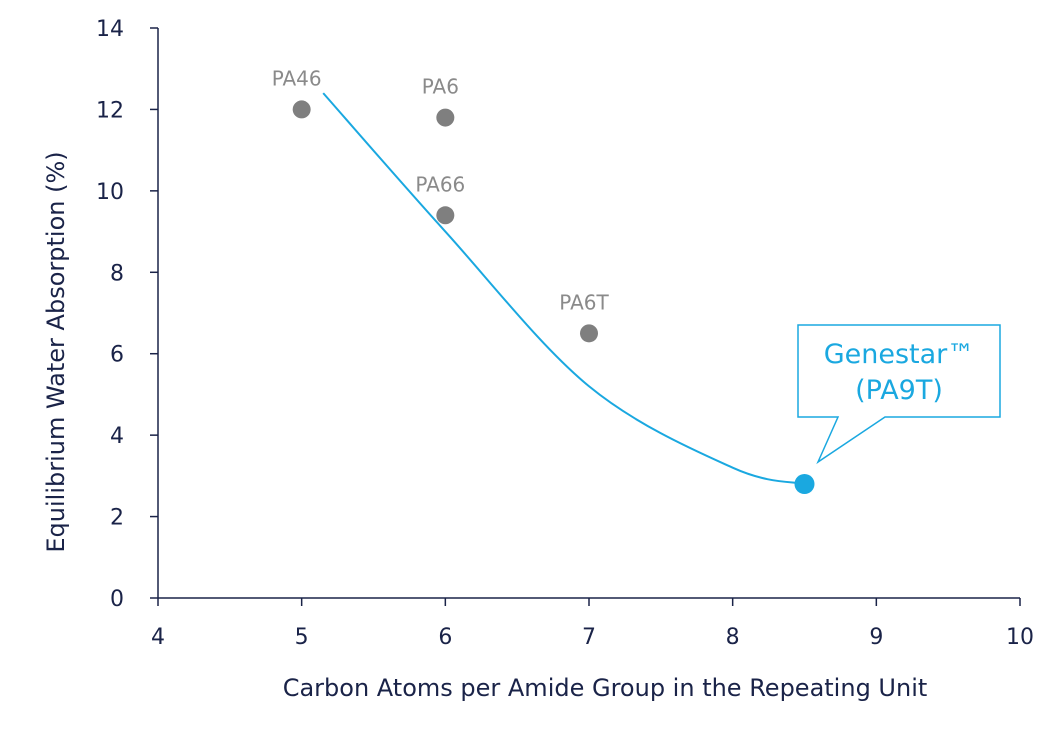 This screenshot has width=1063, height=739. I want to click on data-point-pa46, so click(301, 109).